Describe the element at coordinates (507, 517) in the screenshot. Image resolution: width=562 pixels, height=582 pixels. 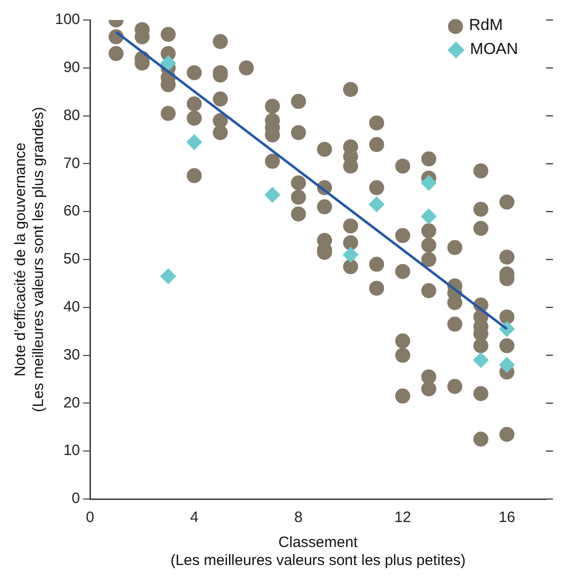
I see `x-tick-label: 16` at that location.